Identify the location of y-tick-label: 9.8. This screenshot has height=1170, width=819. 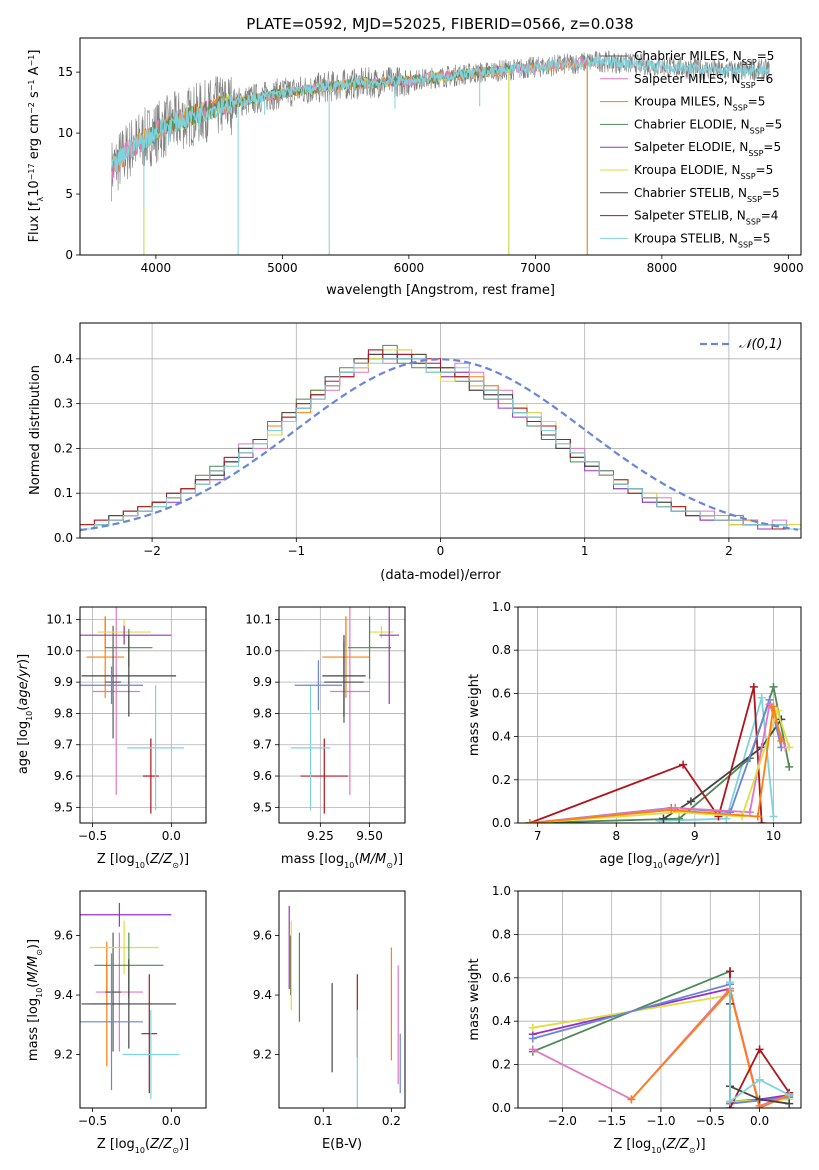
(63, 713).